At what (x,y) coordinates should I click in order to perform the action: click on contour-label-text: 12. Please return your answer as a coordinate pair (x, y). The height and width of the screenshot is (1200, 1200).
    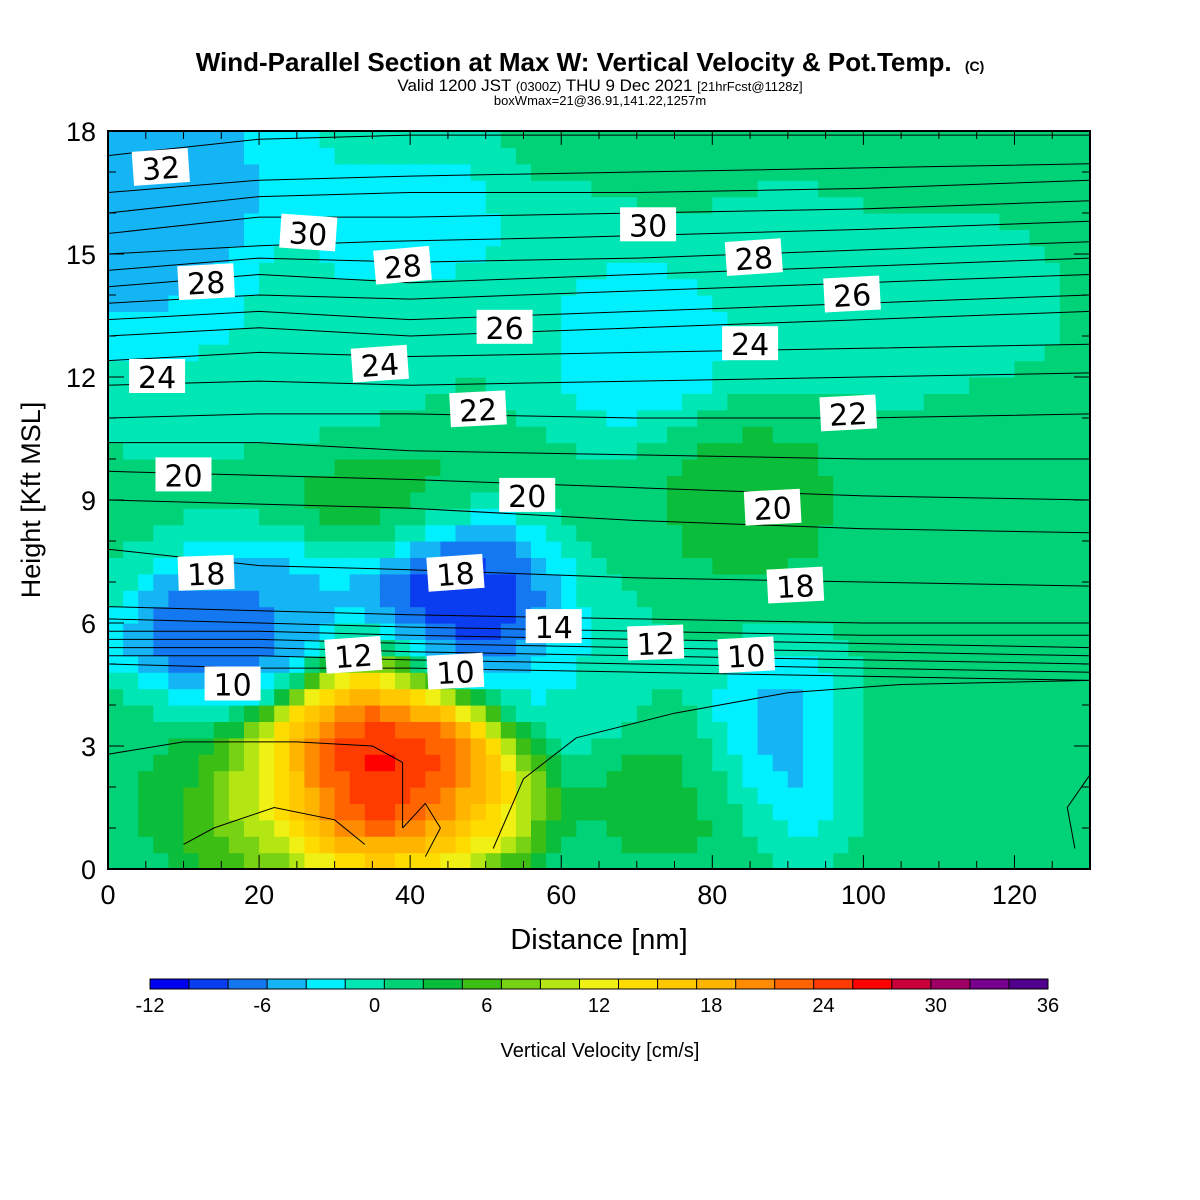
    Looking at the image, I should click on (353, 658).